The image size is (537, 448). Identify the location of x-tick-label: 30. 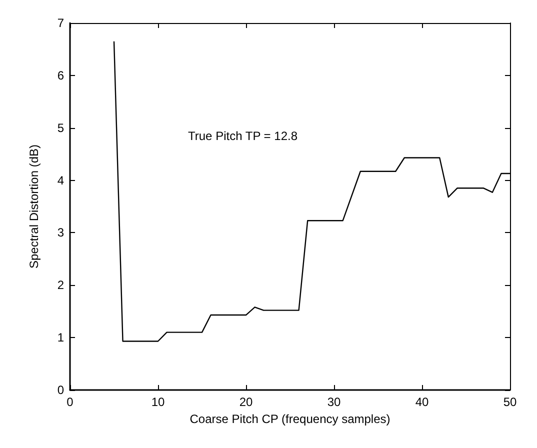
(334, 402).